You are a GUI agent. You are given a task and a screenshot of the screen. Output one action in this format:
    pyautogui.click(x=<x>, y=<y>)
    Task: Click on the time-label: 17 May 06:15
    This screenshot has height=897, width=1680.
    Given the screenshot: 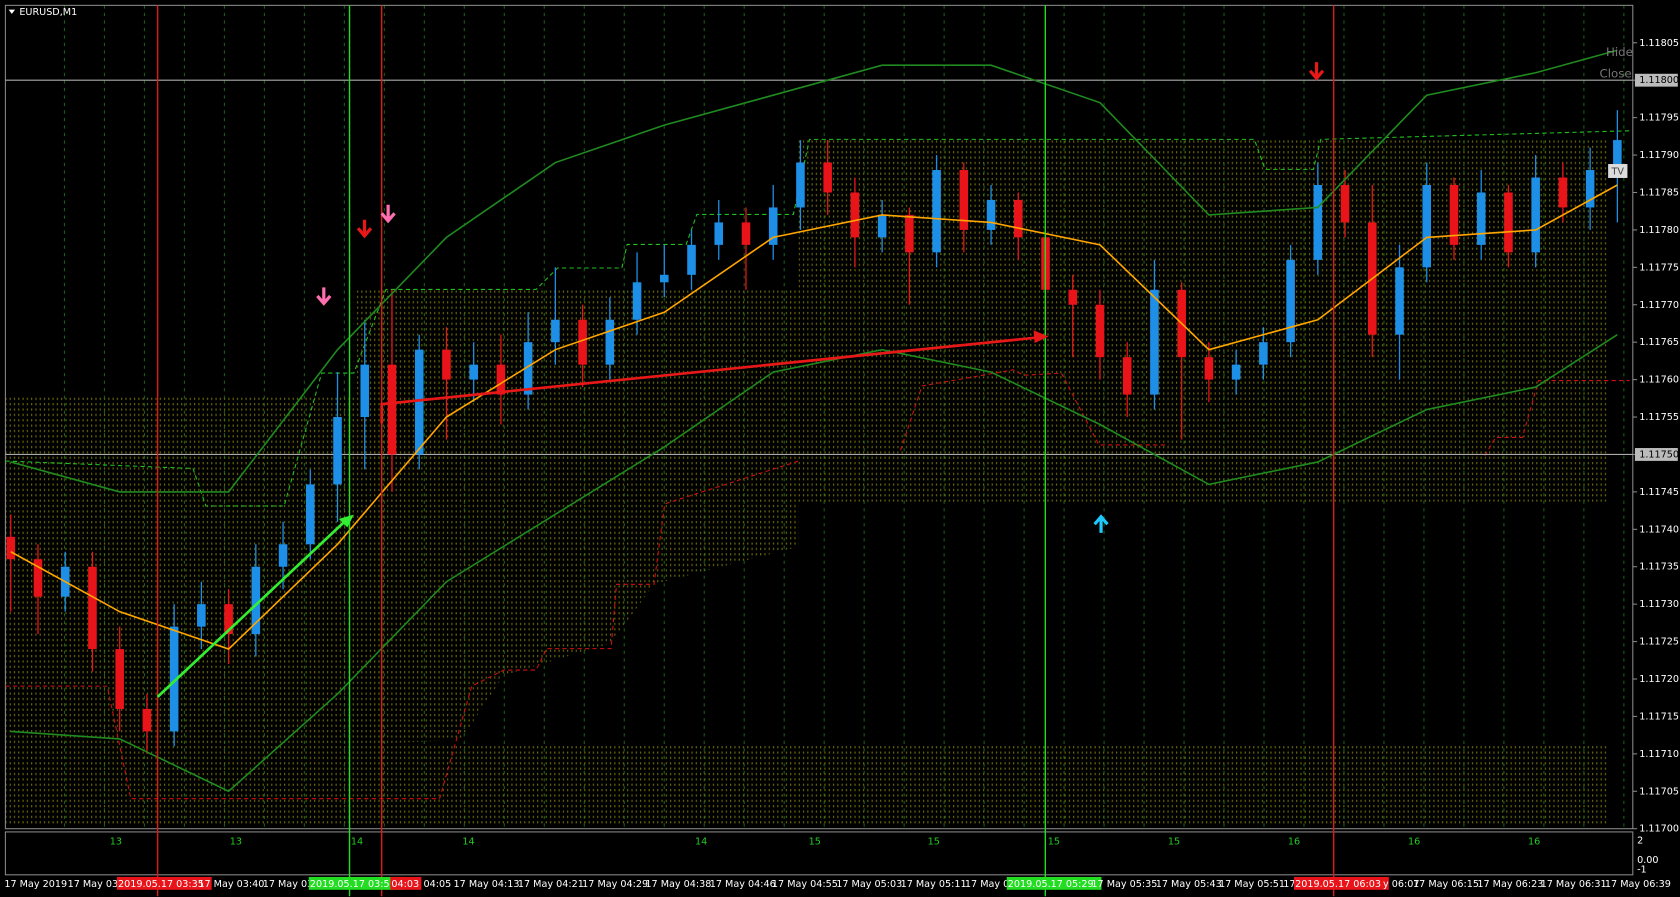 What is the action you would take?
    pyautogui.click(x=1446, y=884)
    